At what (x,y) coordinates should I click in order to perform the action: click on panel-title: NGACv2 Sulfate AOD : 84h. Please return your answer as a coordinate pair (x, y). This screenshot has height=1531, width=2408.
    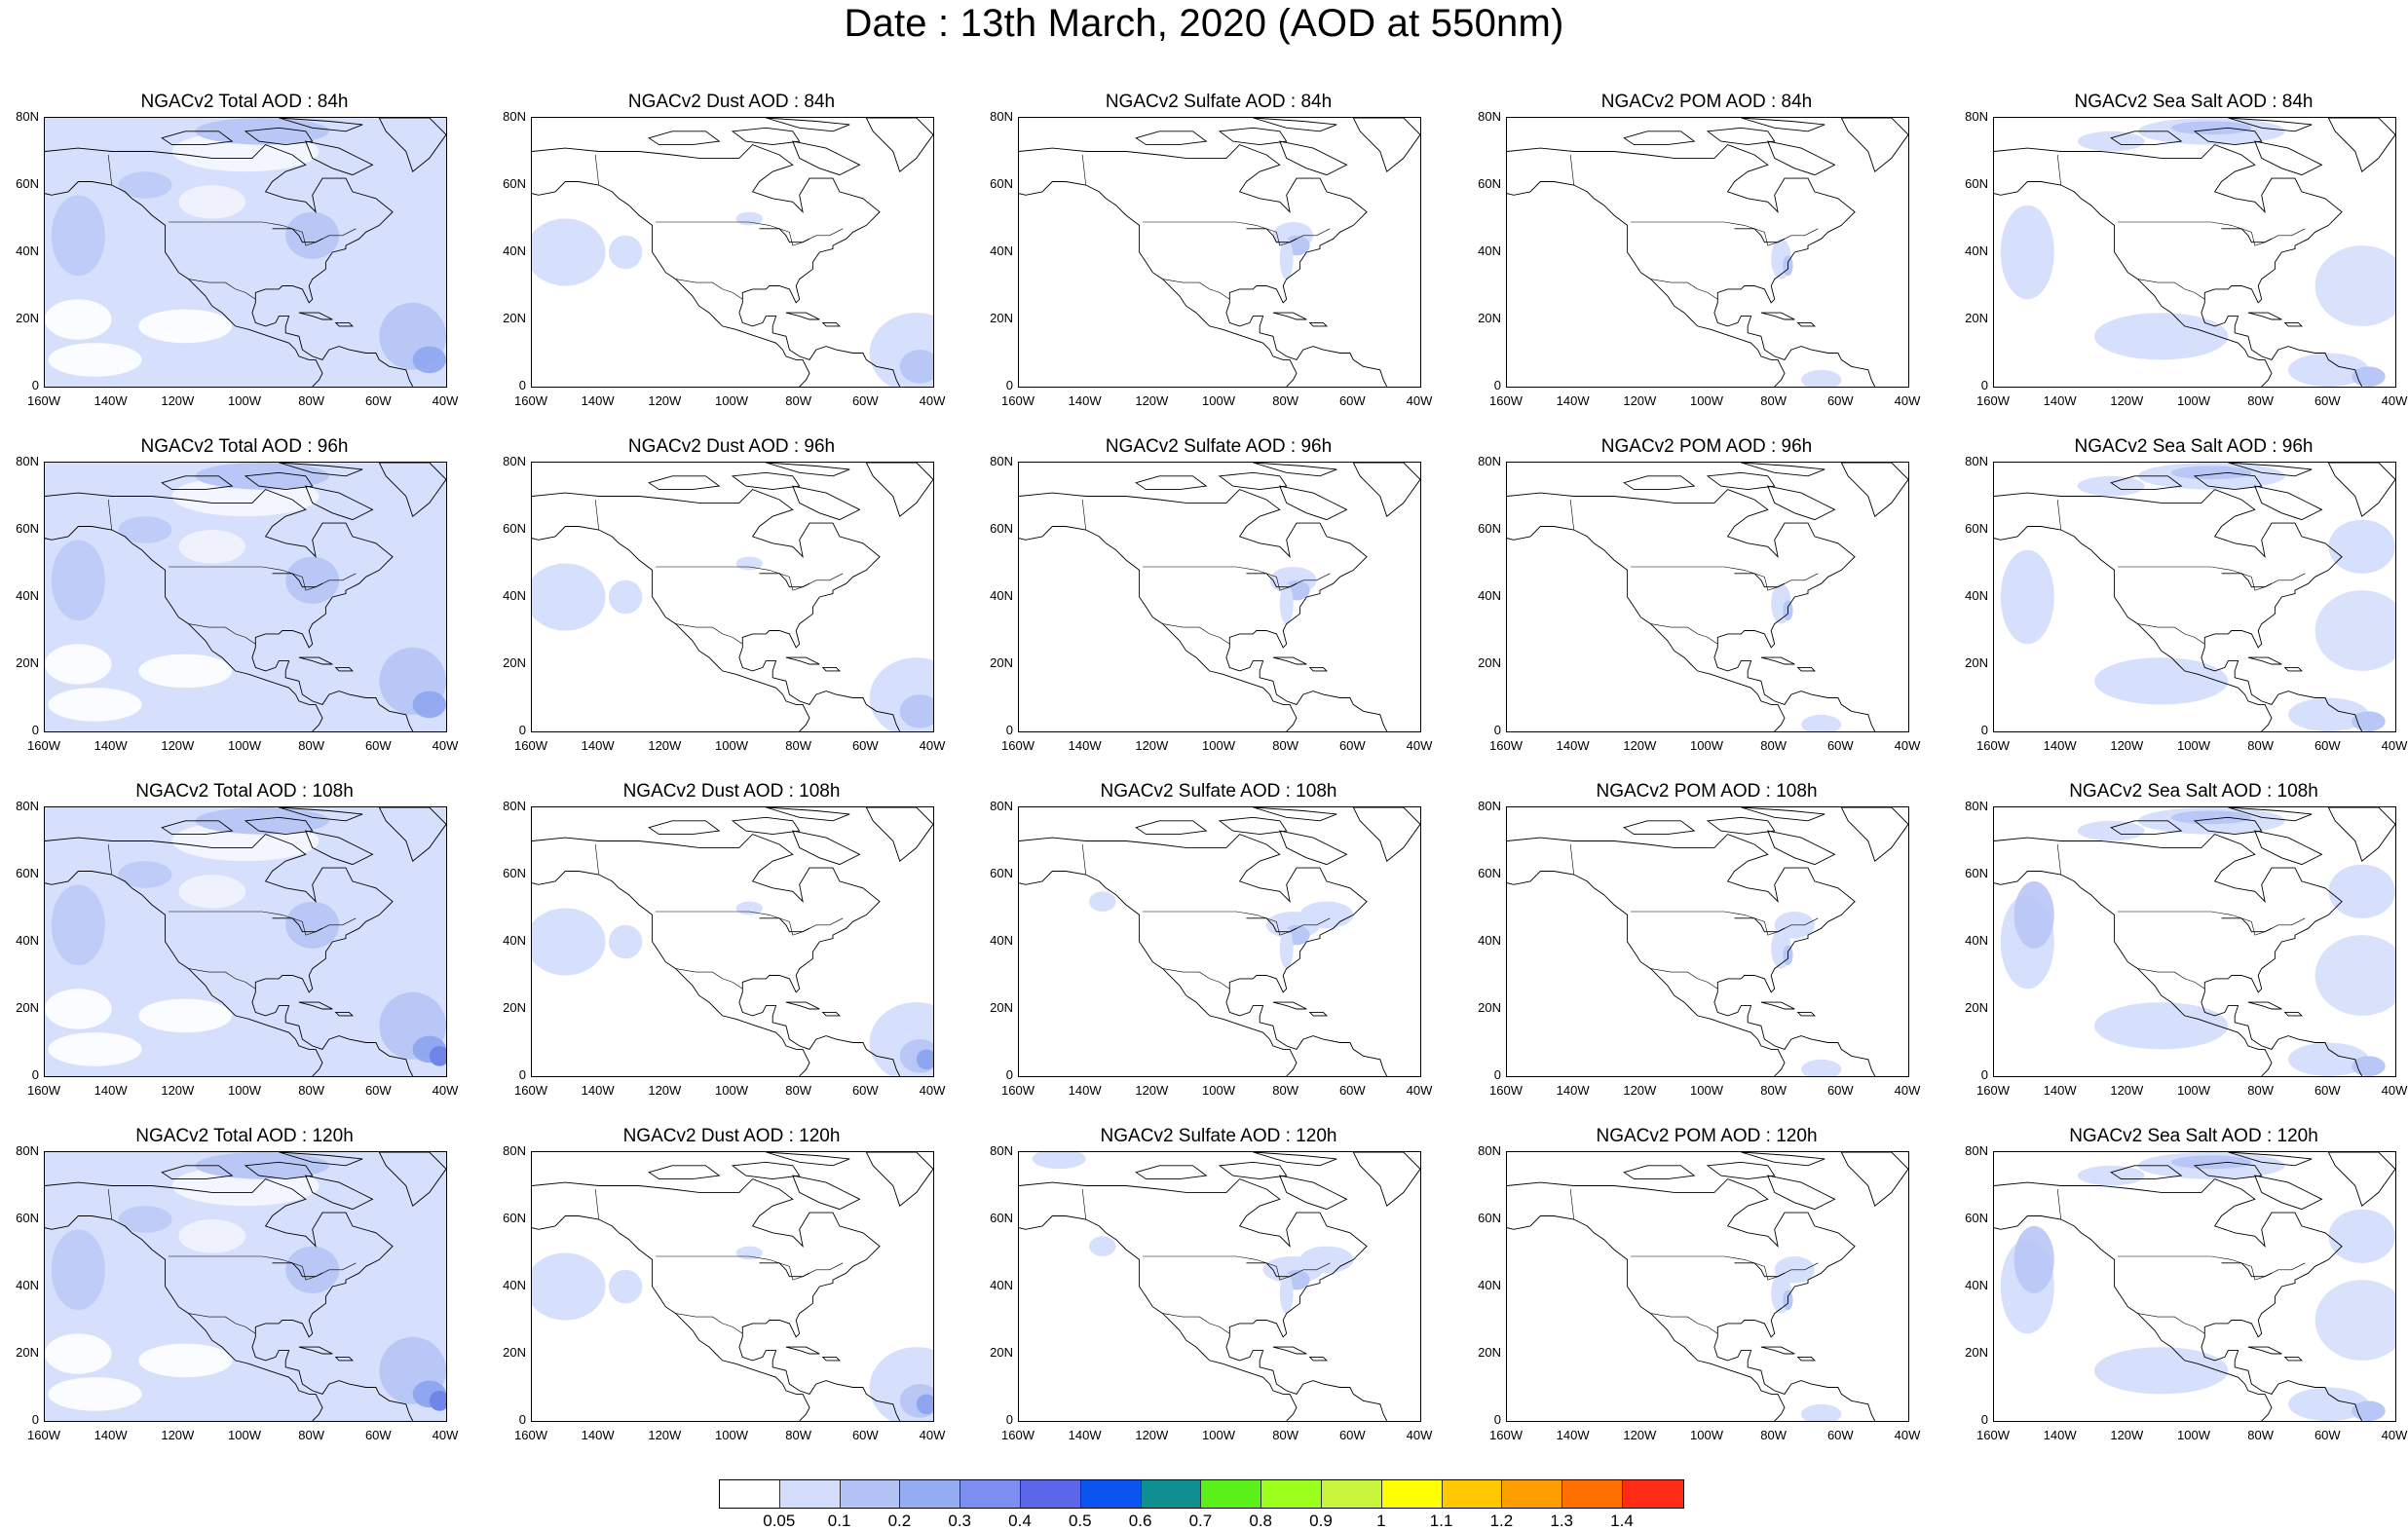
    Looking at the image, I should click on (1219, 102).